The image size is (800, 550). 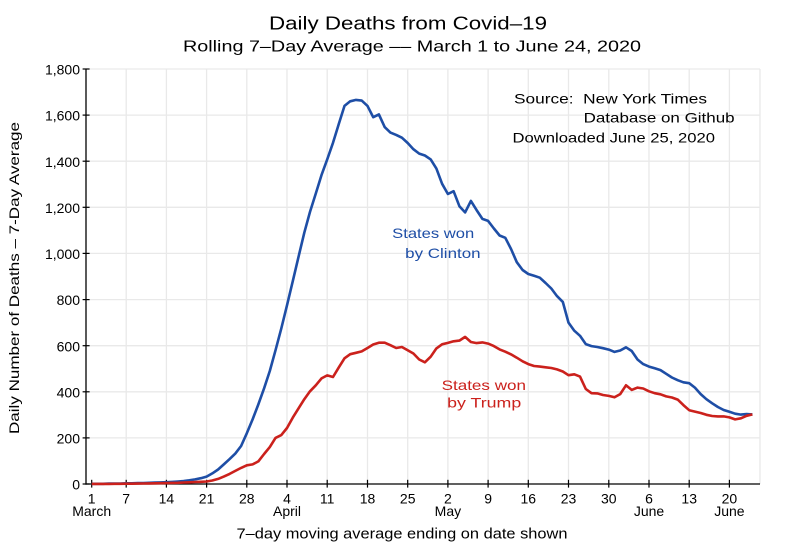 I want to click on svg-text: 7, so click(x=126, y=499).